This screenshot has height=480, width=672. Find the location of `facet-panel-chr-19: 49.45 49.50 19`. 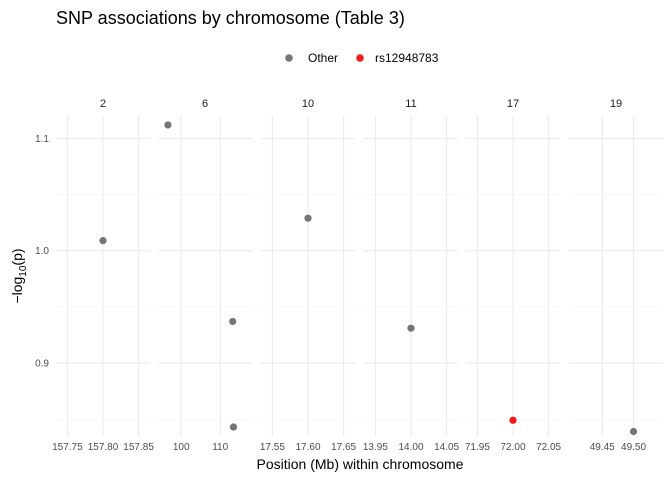

facet-panel-chr-19: 49.45 49.50 19 is located at coordinates (616, 275).